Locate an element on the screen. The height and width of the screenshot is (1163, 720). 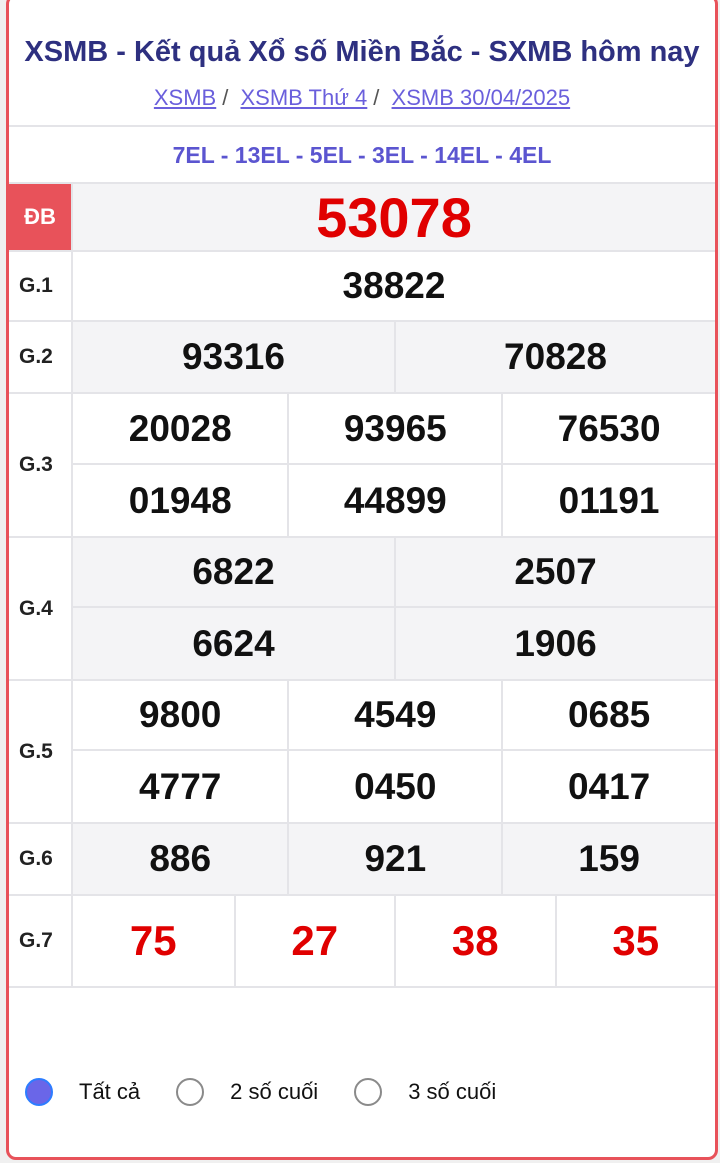
prize-number: 93316 is located at coordinates (233, 356).